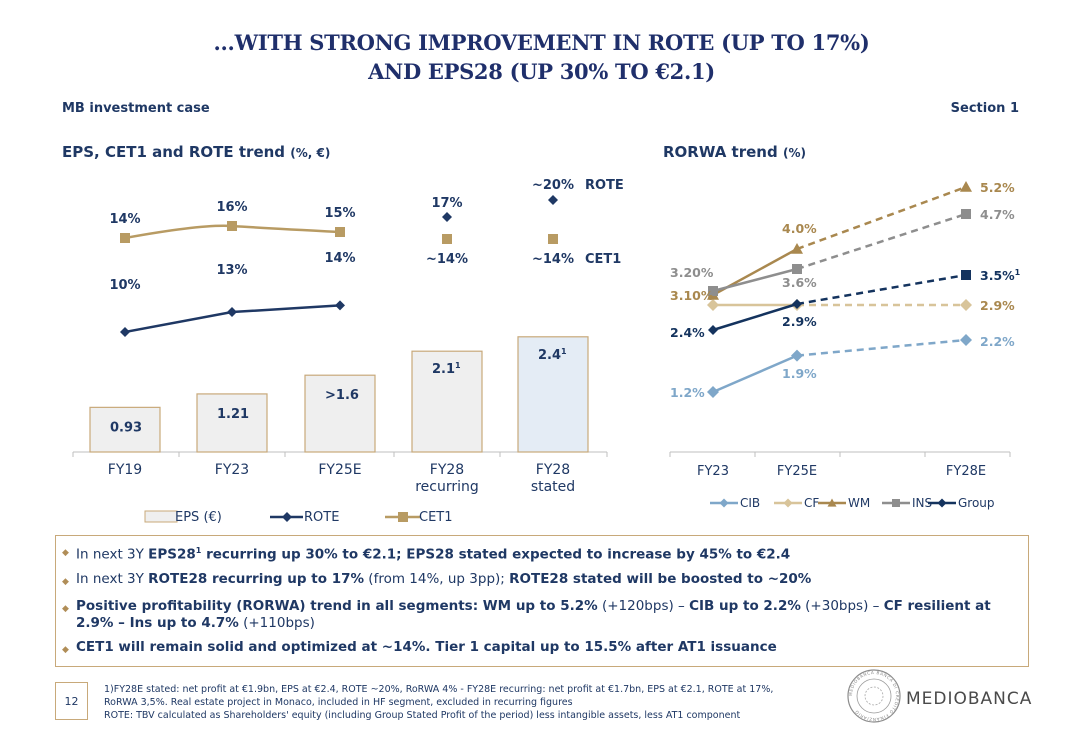 The height and width of the screenshot is (749, 1083). What do you see at coordinates (553, 487) in the screenshot?
I see `x-tick-label: stated` at bounding box center [553, 487].